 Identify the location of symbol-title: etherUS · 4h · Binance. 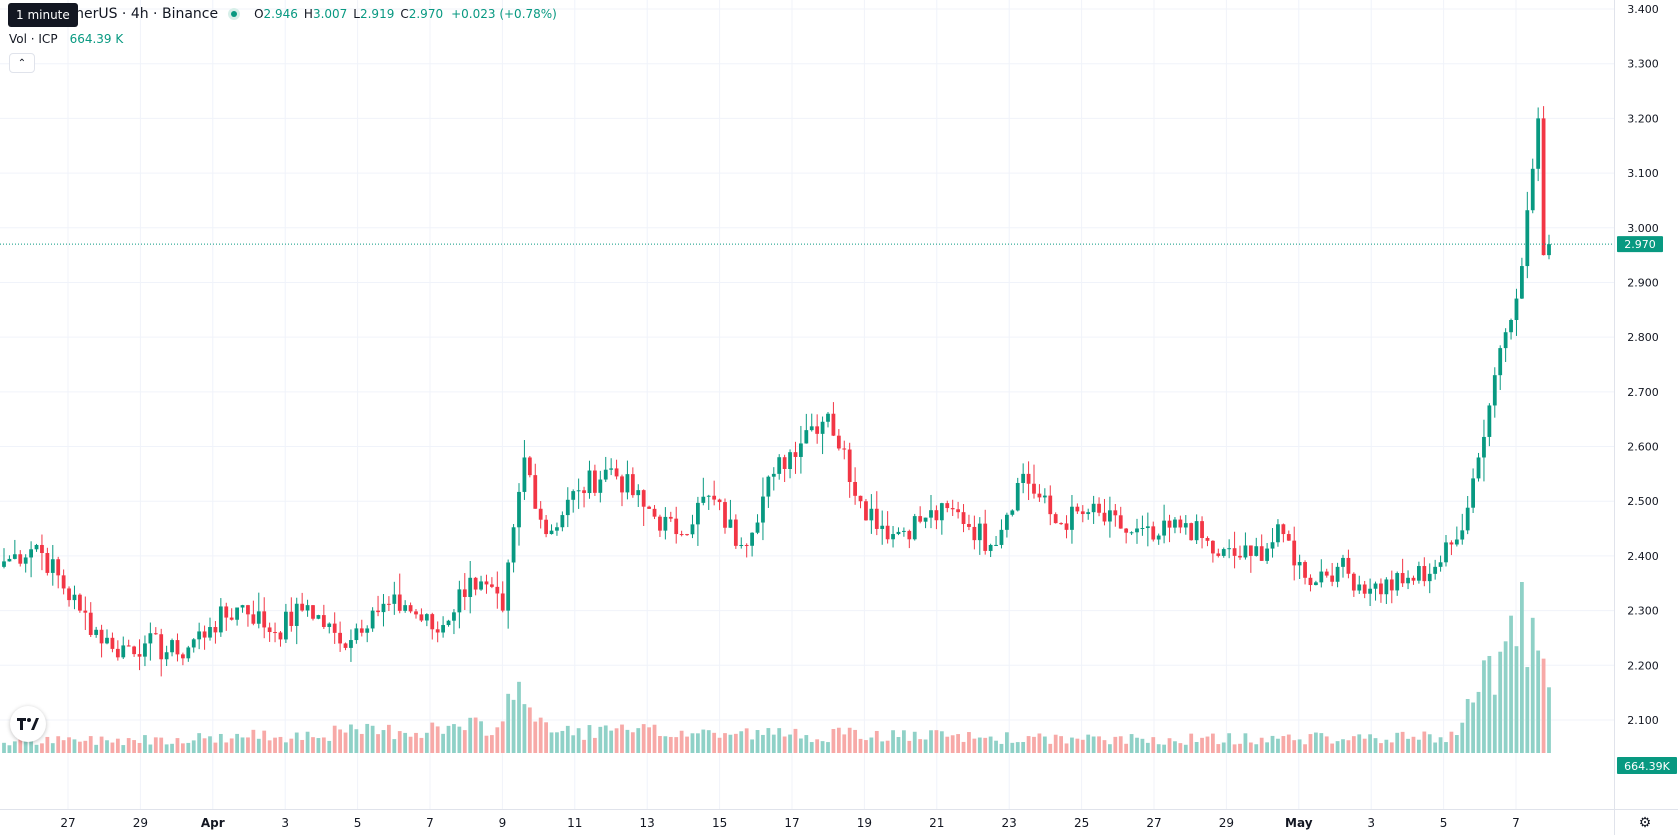
(140, 14).